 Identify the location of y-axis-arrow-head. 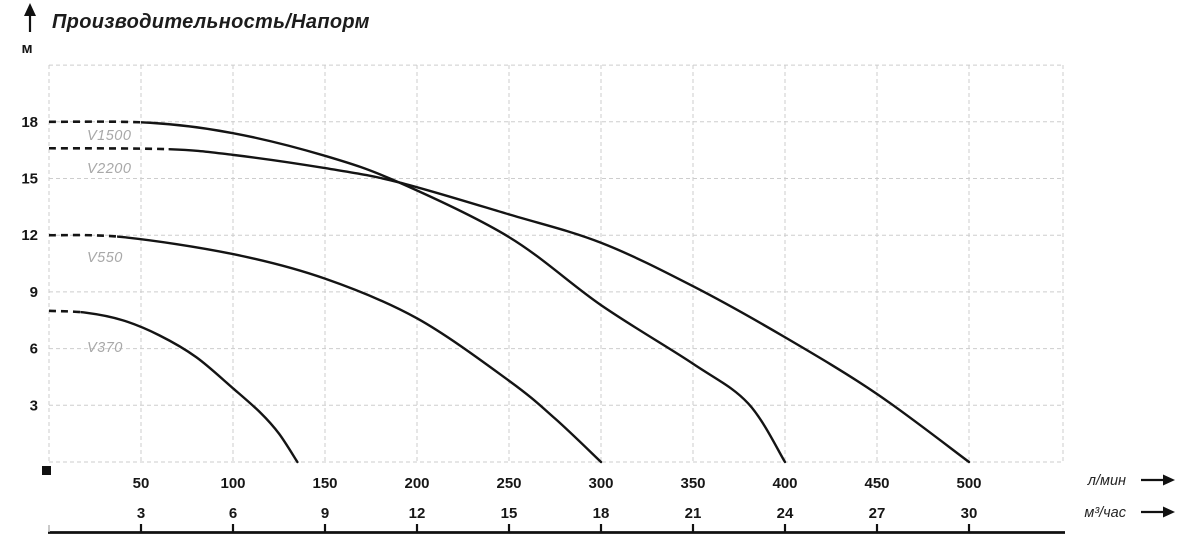
(30, 9).